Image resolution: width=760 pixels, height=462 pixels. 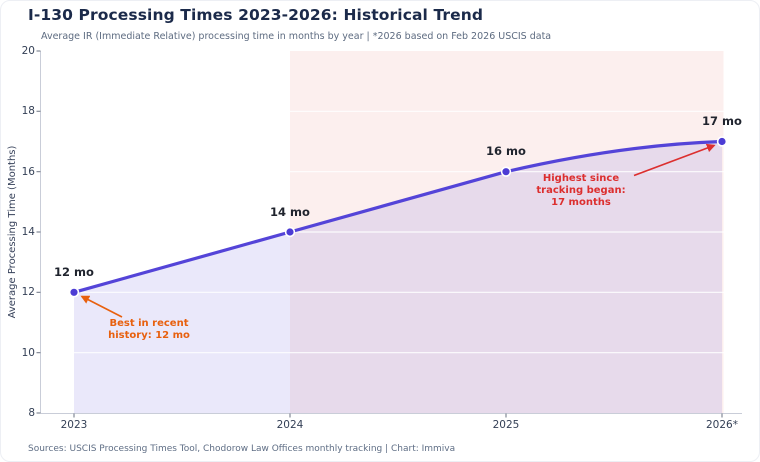 What do you see at coordinates (290, 232) in the screenshot?
I see `data-point-2024` at bounding box center [290, 232].